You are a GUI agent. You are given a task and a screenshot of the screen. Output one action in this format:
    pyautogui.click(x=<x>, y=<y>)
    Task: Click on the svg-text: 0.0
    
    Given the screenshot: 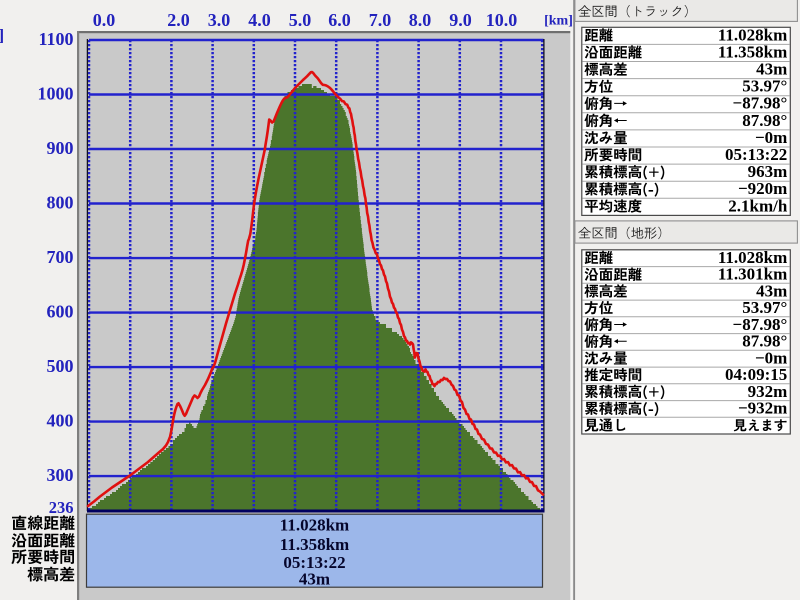 What is the action you would take?
    pyautogui.click(x=104, y=20)
    